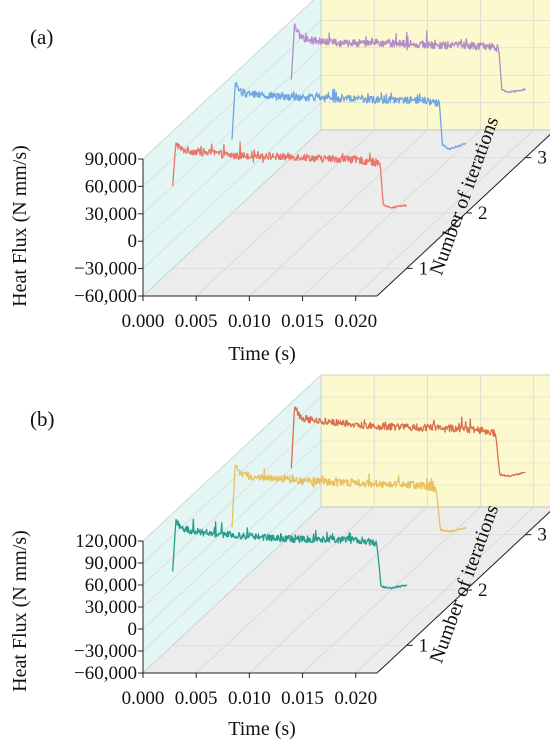 The height and width of the screenshot is (749, 550). What do you see at coordinates (41, 37) in the screenshot?
I see `panel-label: (a)` at bounding box center [41, 37].